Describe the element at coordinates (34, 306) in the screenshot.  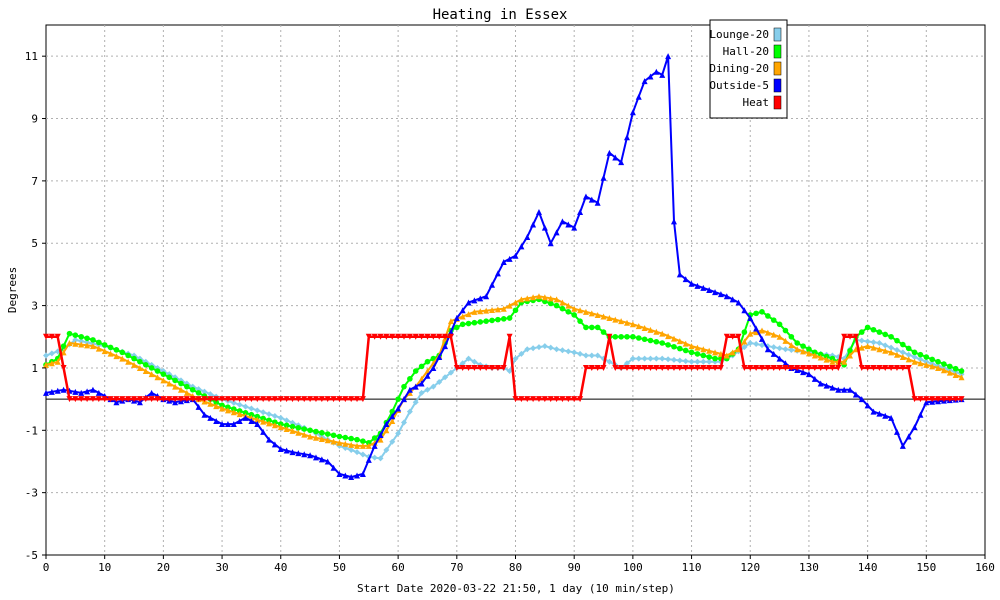
I see `y-tick-label: 3` at that location.